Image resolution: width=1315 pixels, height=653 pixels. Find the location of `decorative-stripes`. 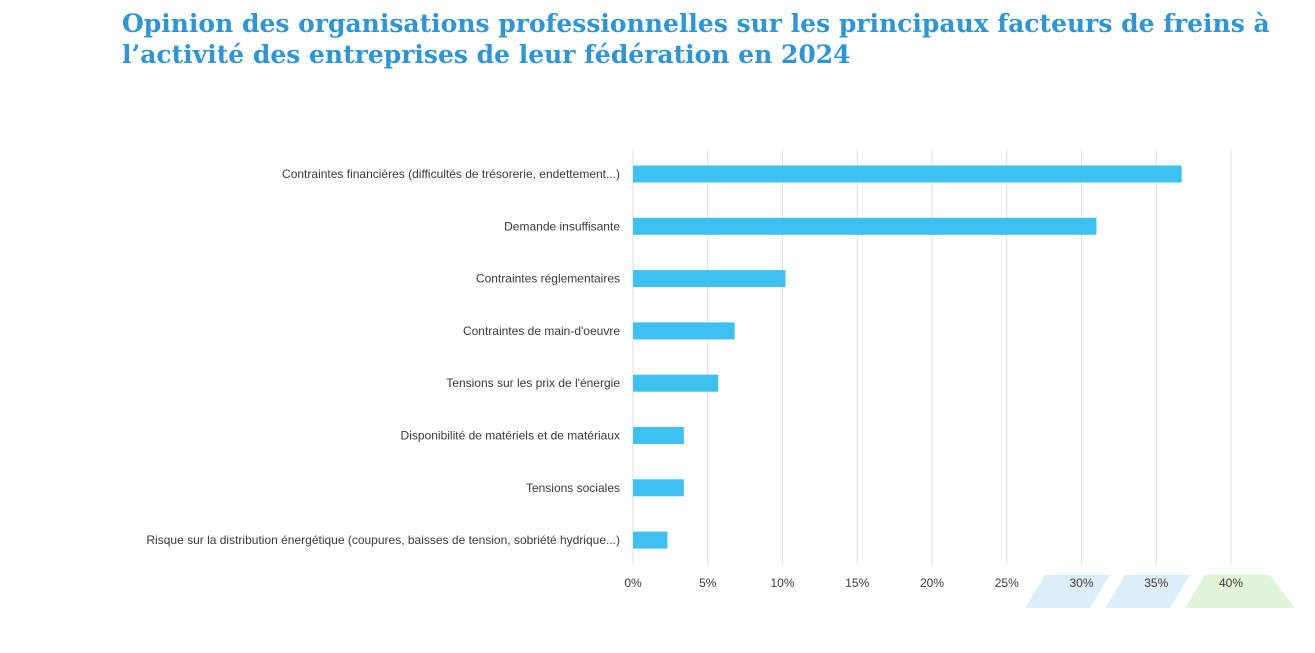

decorative-stripes is located at coordinates (1160, 591).